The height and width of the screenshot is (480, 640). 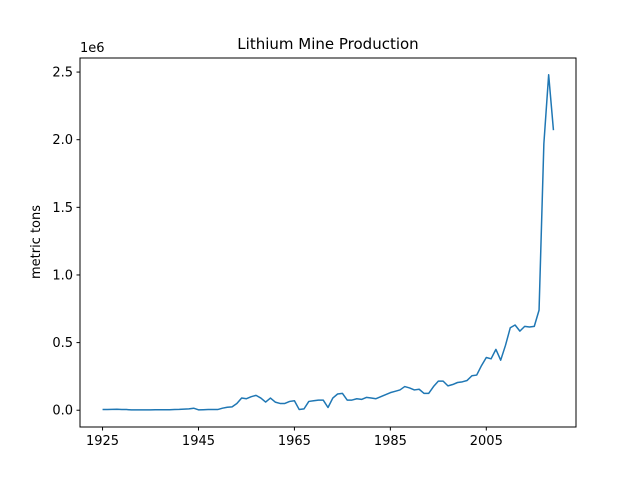 What do you see at coordinates (102, 441) in the screenshot?
I see `x-tick-label: 1925` at bounding box center [102, 441].